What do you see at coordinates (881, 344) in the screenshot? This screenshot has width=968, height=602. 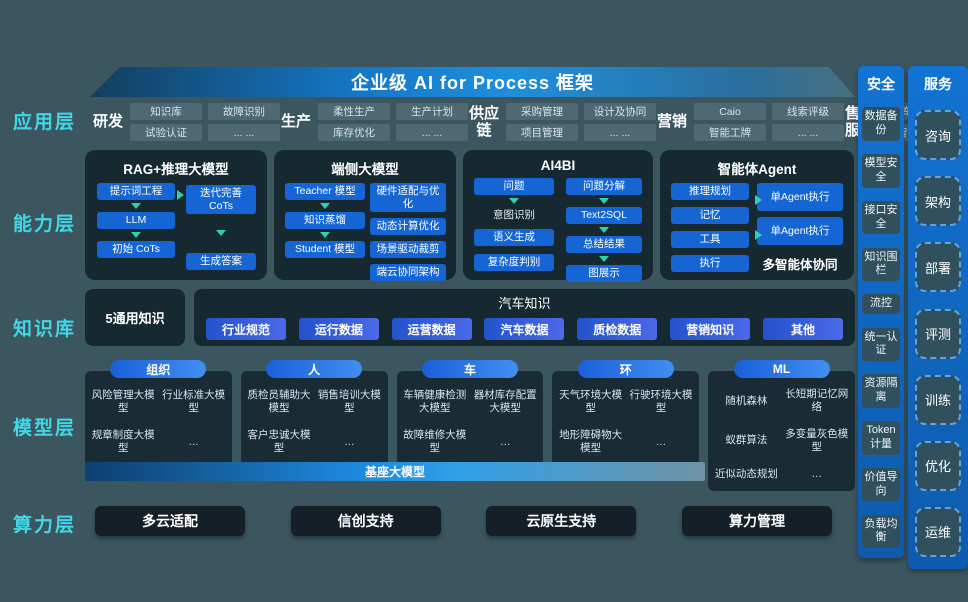 I see `security-item: 统一认证` at bounding box center [881, 344].